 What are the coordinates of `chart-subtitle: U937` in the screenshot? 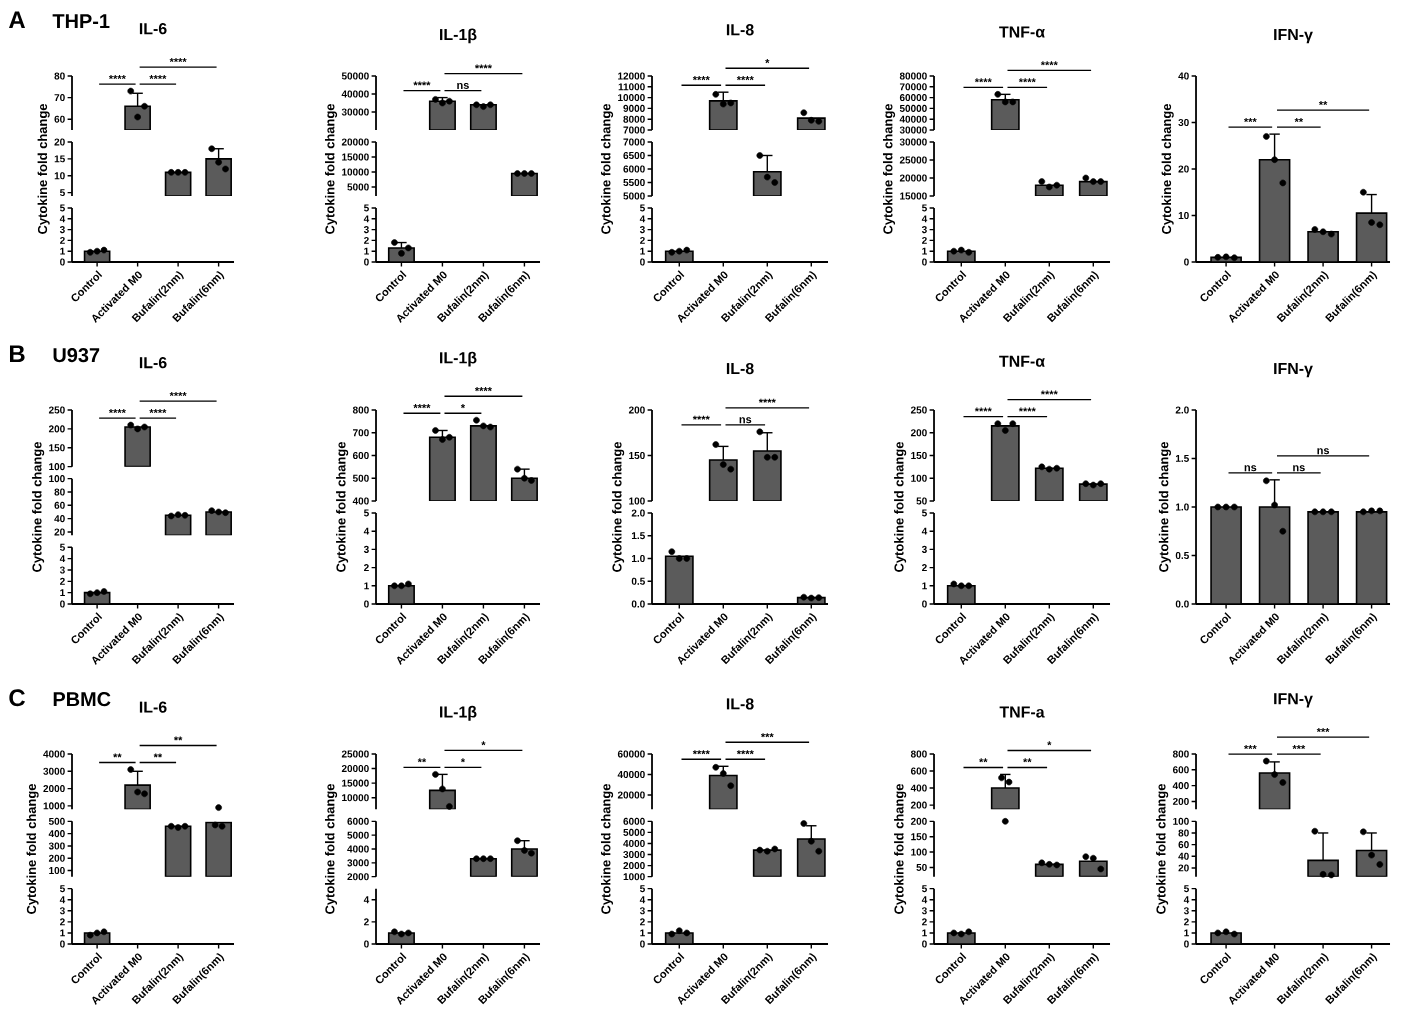 It's located at (76, 355).